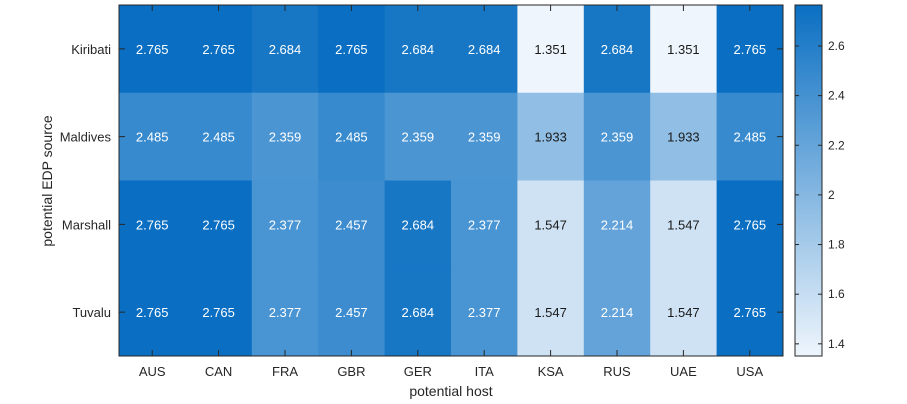  I want to click on x-tick-label: FRA, so click(285, 371).